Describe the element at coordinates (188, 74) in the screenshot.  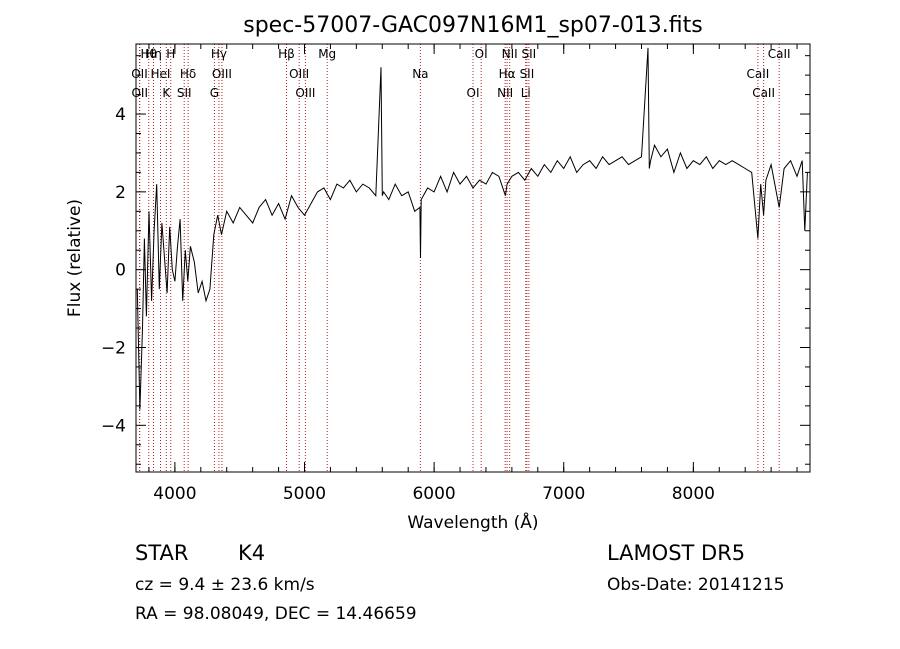
I see `line-label: Hδ` at that location.